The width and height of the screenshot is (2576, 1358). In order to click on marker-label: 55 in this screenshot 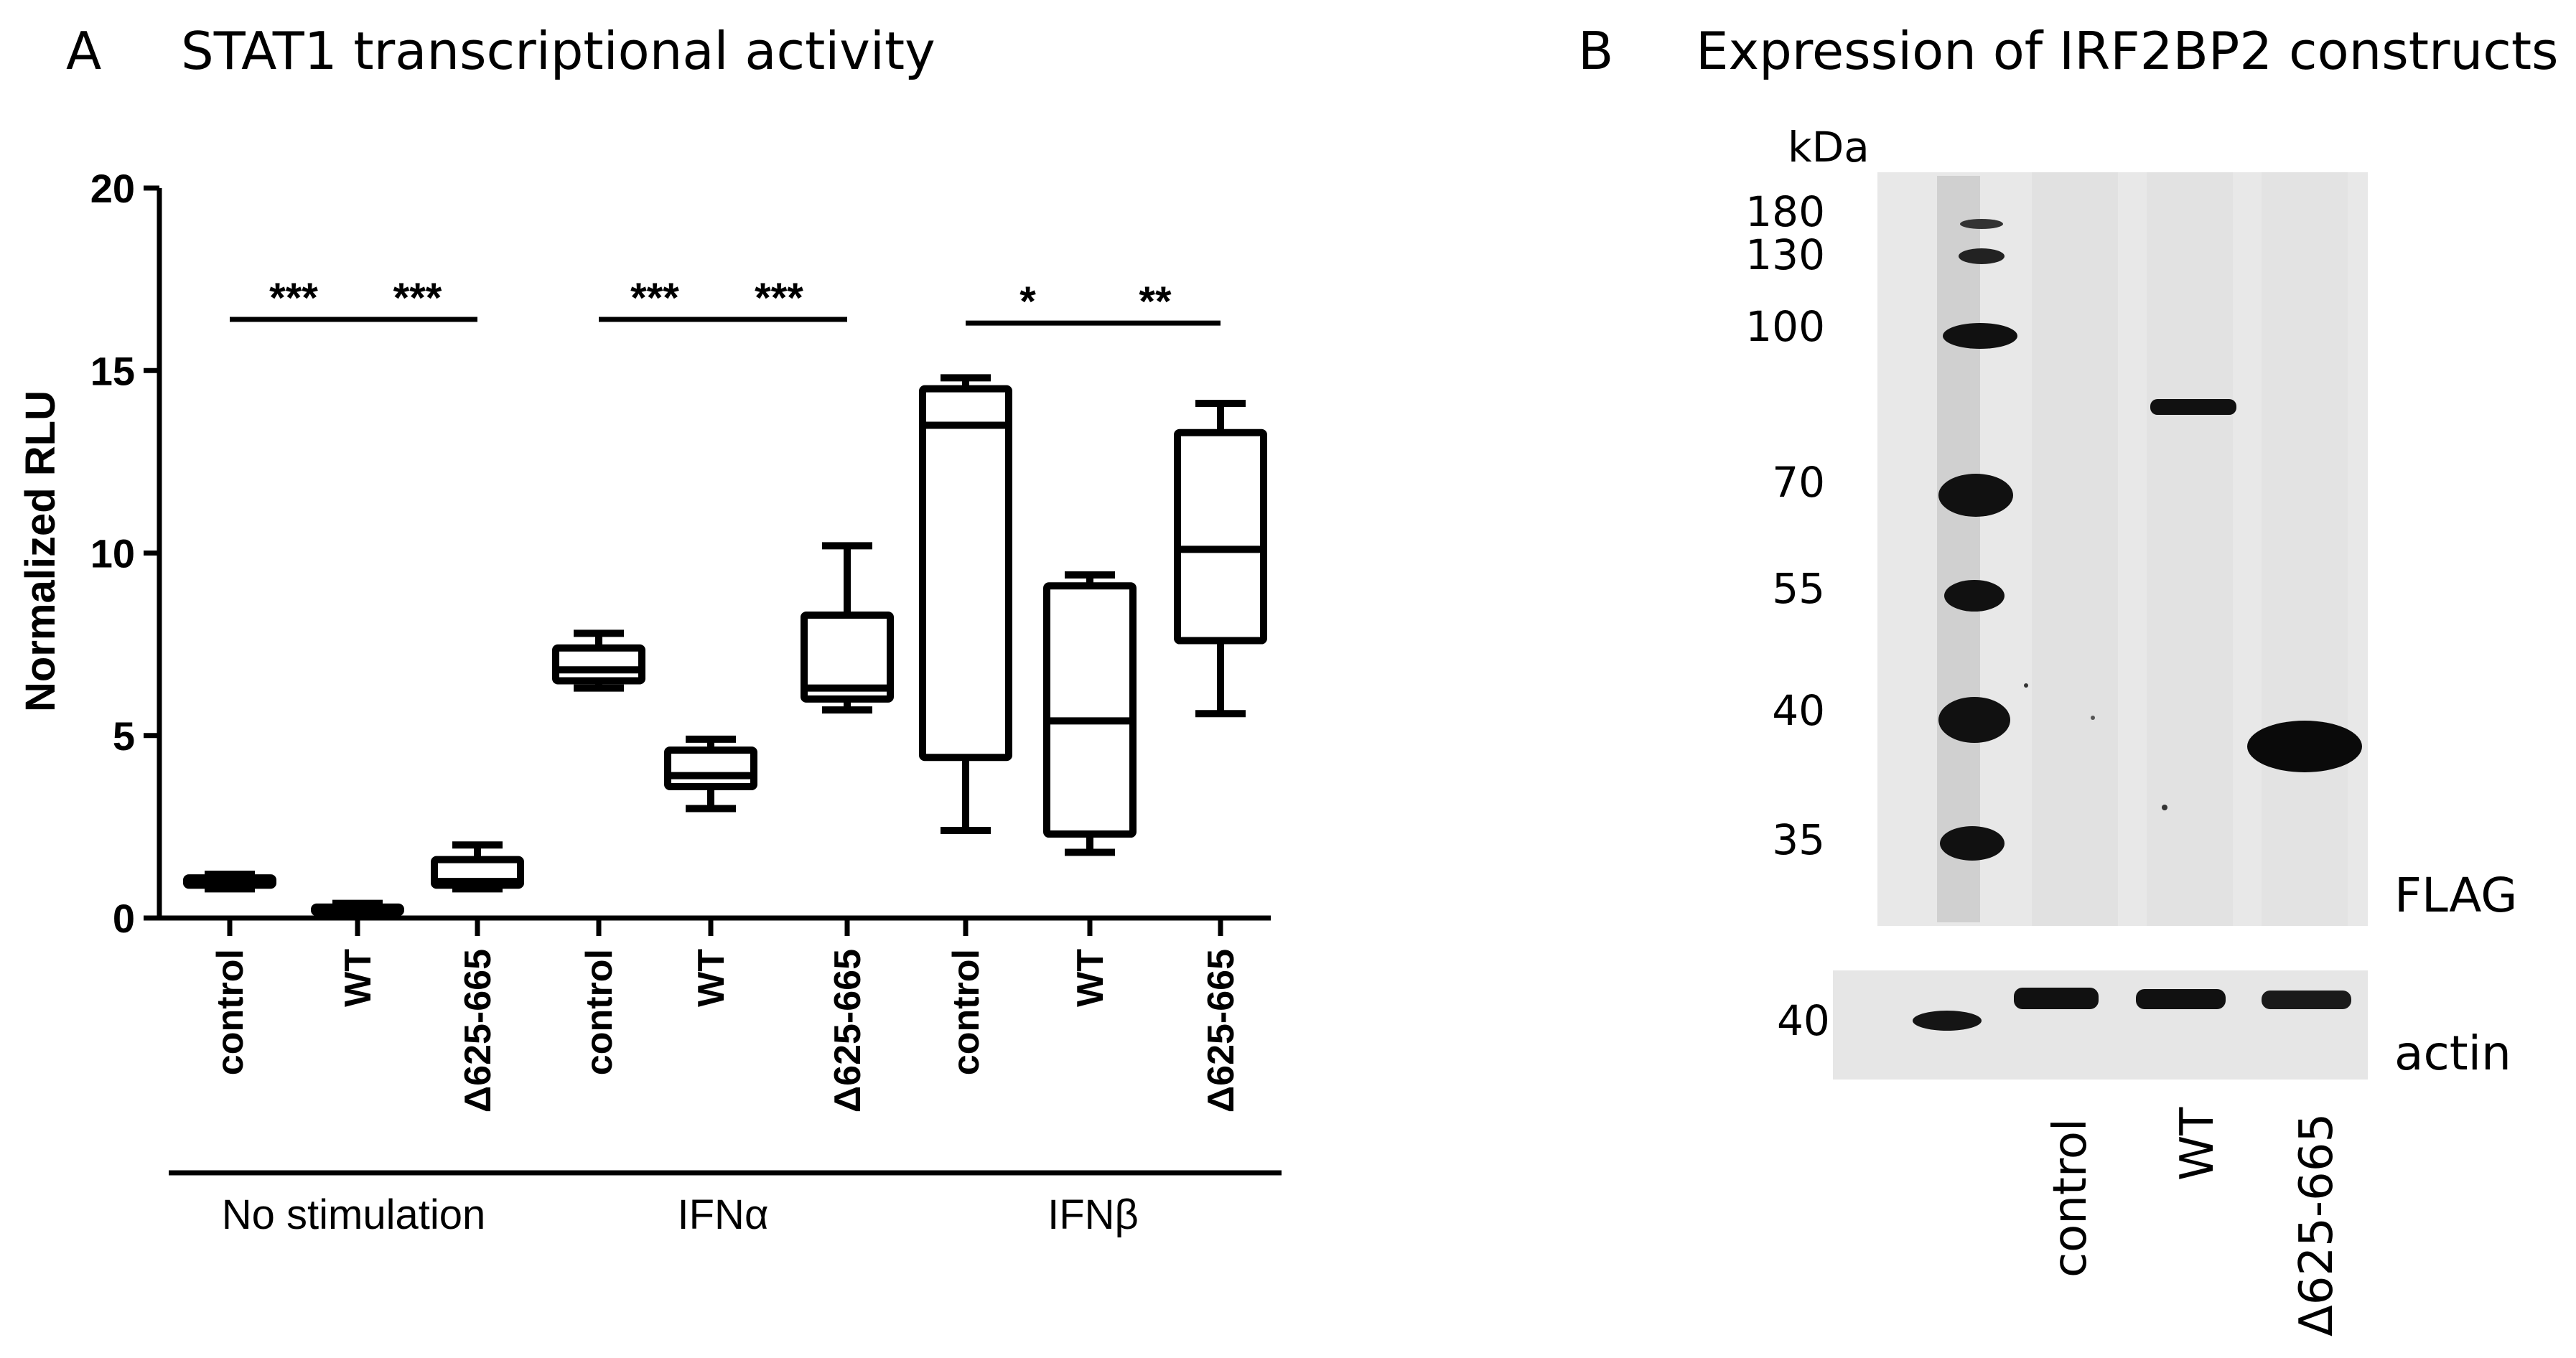, I will do `click(1798, 588)`.